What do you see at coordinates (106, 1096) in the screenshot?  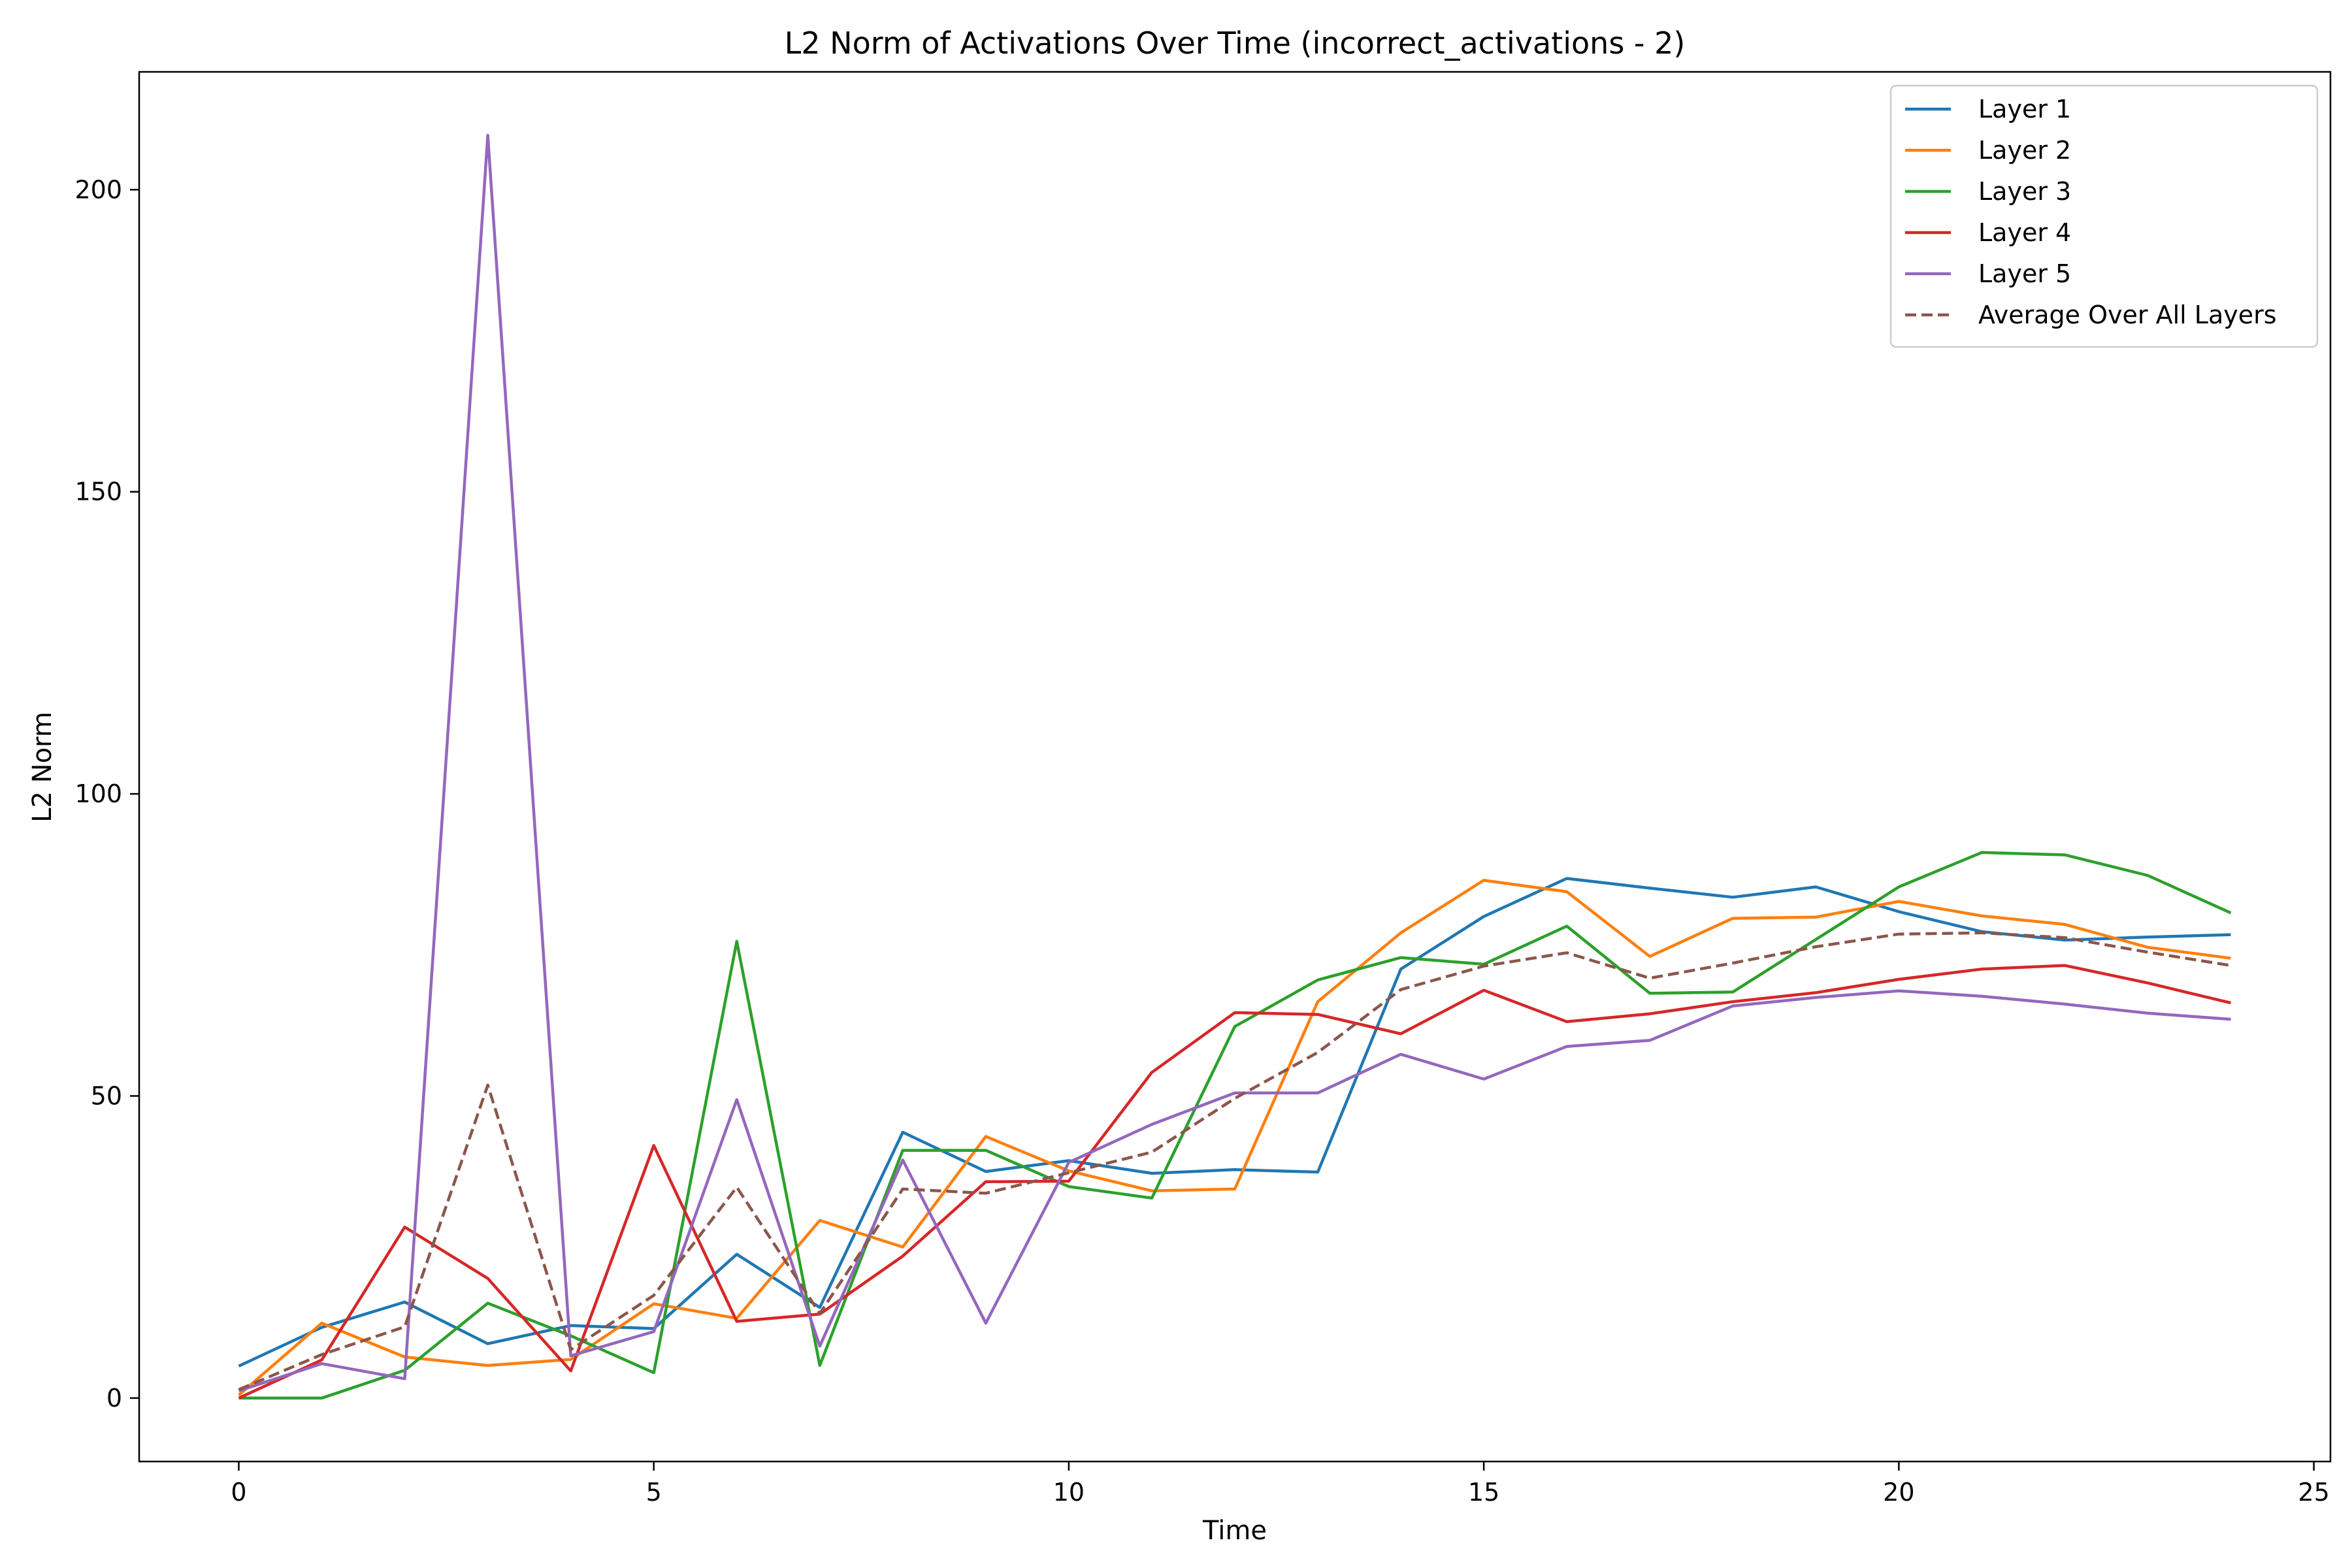 I see `y-tick-label: 50` at bounding box center [106, 1096].